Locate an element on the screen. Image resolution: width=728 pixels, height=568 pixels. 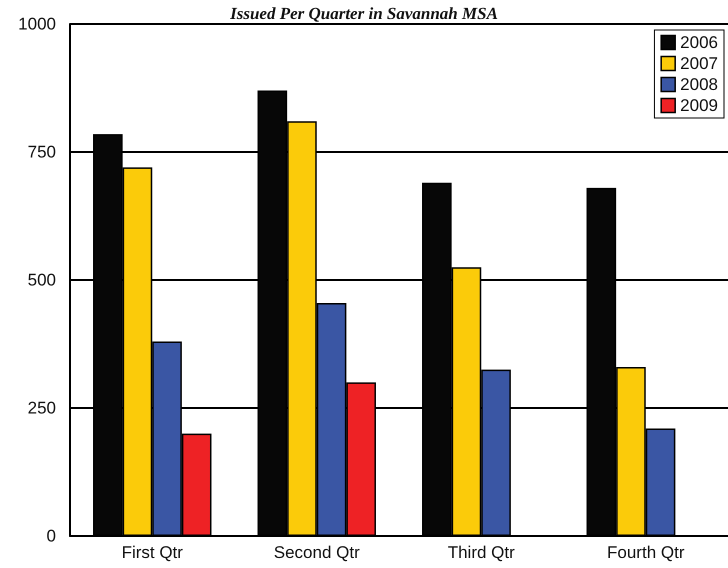
y-tick-label: 0 is located at coordinates (51, 536).